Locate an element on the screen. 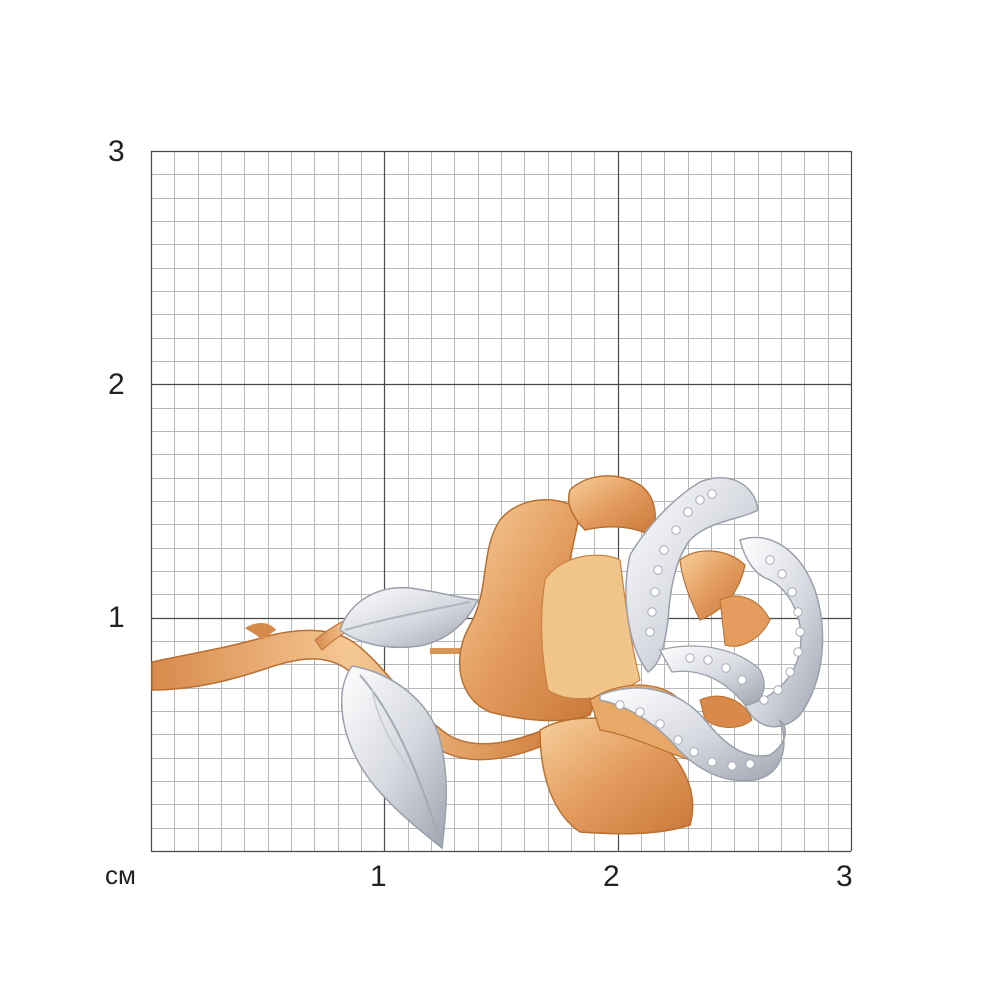 The height and width of the screenshot is (1005, 1000). y-tick-1: 1 is located at coordinates (116, 617).